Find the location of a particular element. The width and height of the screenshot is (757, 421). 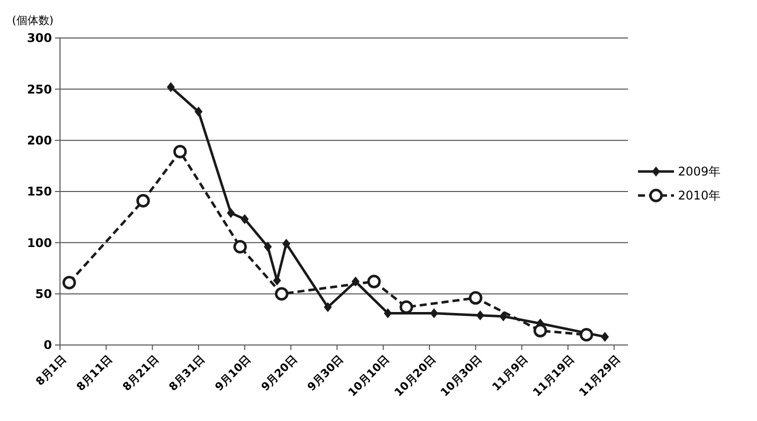

x-tick-label: 8月31日 is located at coordinates (187, 373).